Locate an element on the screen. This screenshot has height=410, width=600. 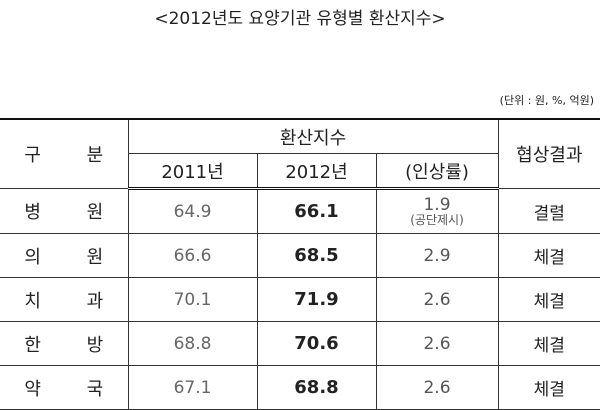
table-row: 한 방 68.8 70.6 2.6 체결 is located at coordinates (300, 343).